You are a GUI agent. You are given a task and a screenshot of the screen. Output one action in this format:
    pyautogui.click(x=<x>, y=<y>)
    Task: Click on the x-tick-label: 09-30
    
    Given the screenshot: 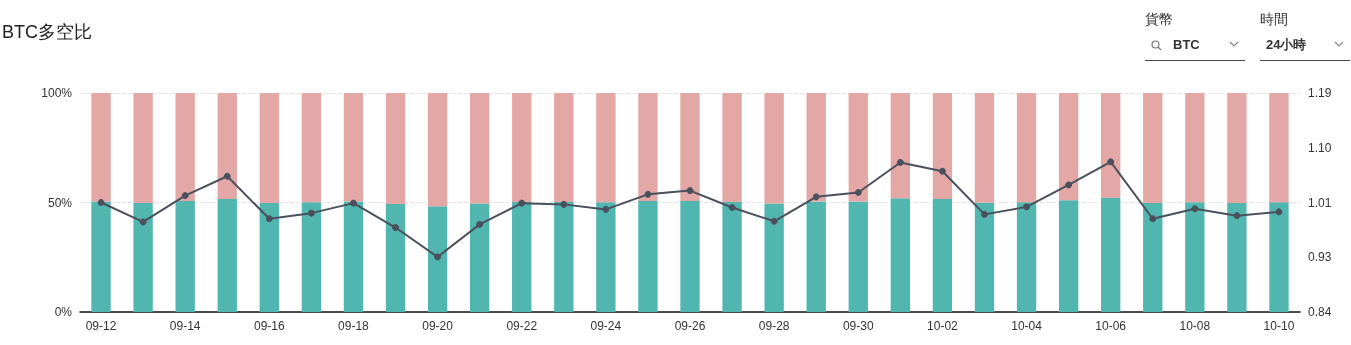 What is the action you would take?
    pyautogui.click(x=858, y=326)
    